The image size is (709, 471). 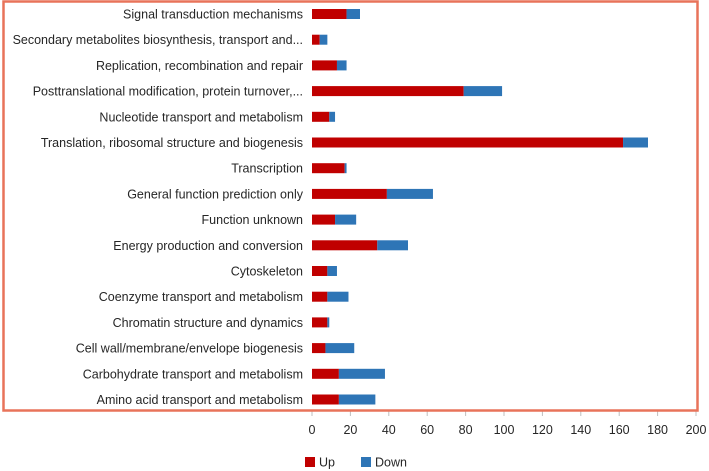 I want to click on category-label: Nucleotide transport and metabolism, so click(x=201, y=117).